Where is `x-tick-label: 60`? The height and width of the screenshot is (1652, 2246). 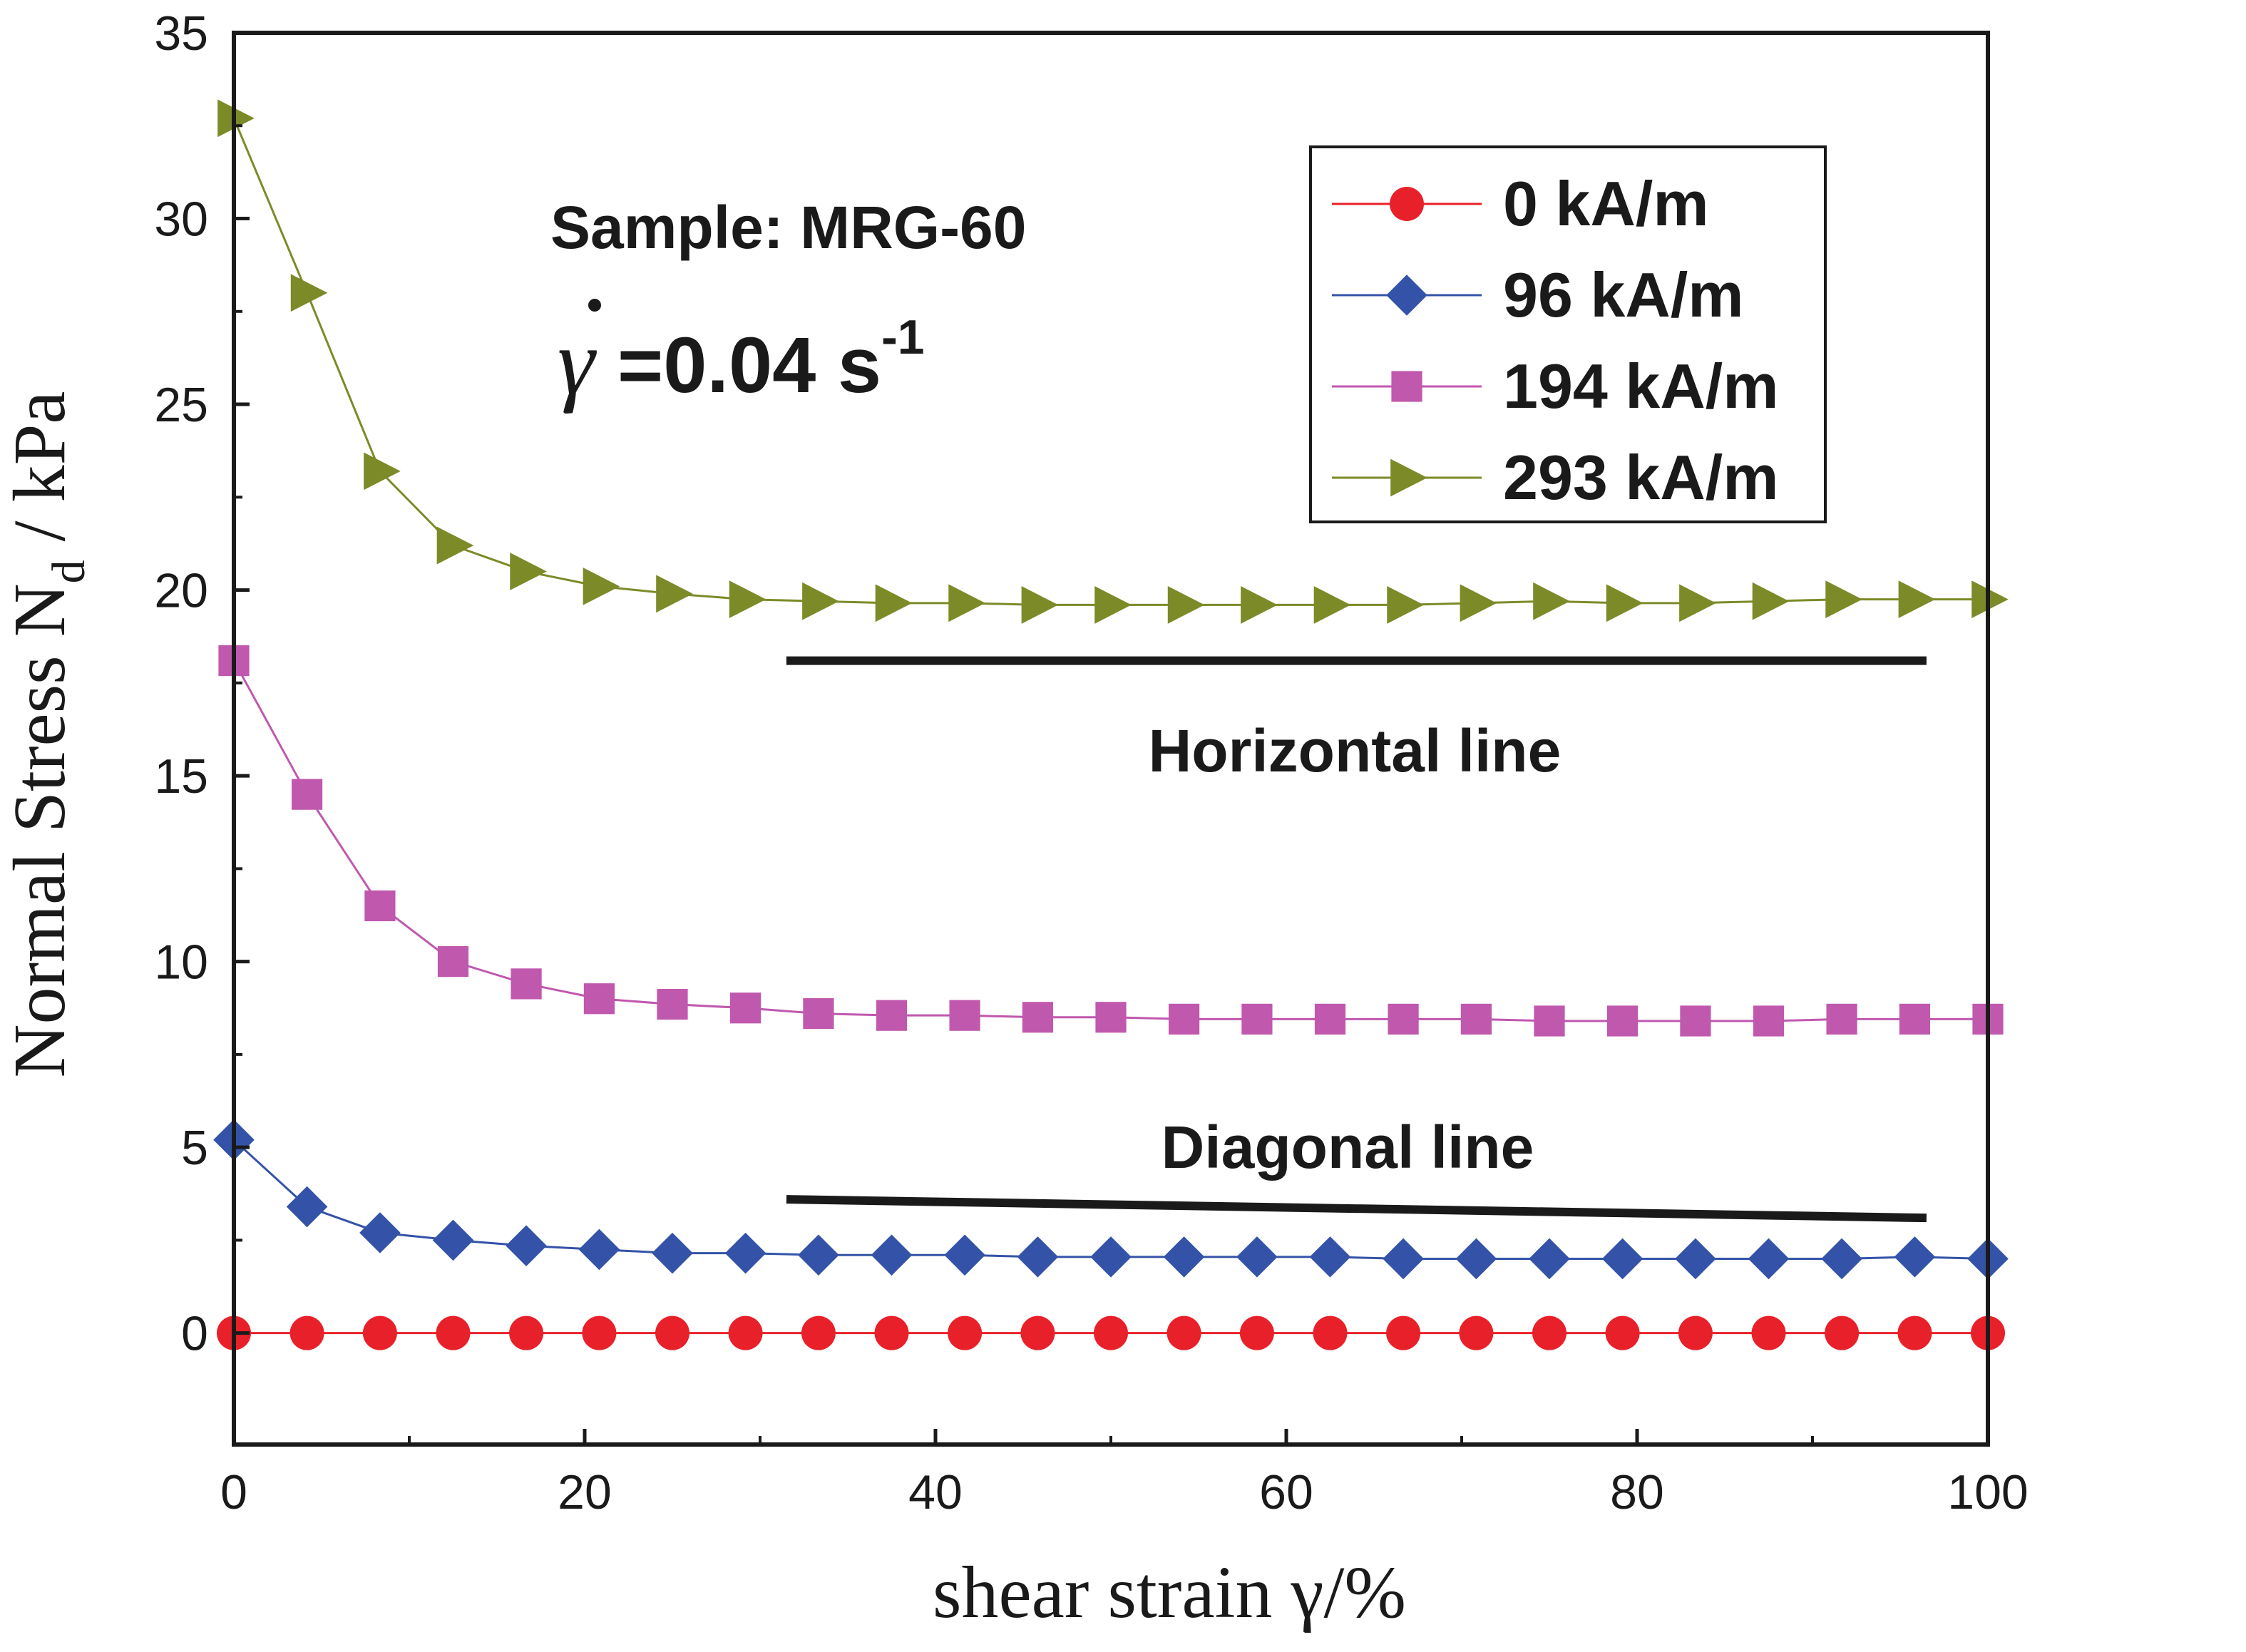
x-tick-label: 60 is located at coordinates (1286, 1492).